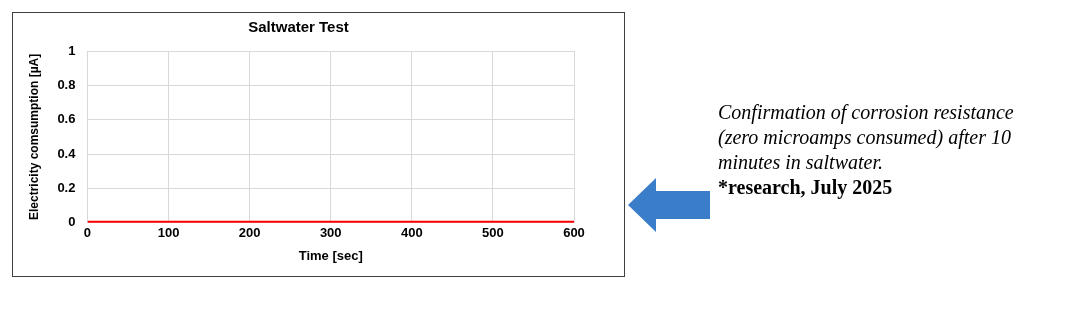 The width and height of the screenshot is (1088, 321). Describe the element at coordinates (66, 84) in the screenshot. I see `y-tick-label: 0.8` at that location.